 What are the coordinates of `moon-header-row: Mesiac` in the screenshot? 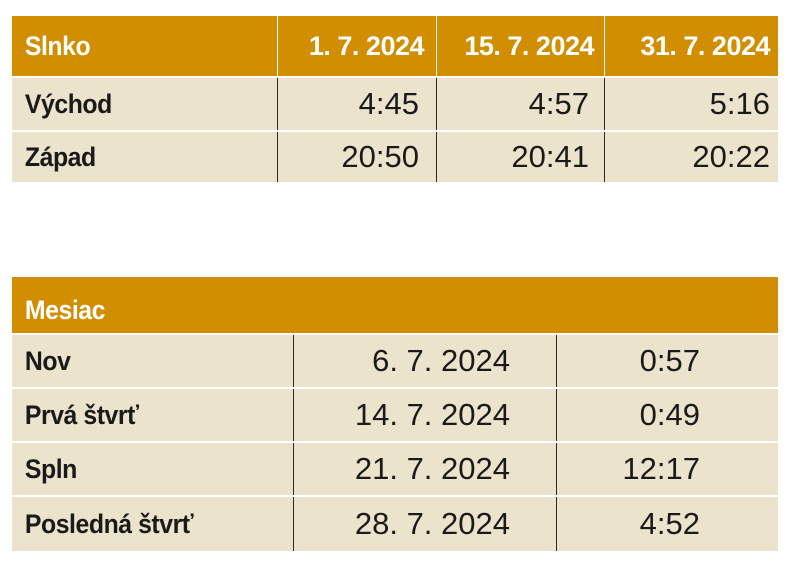 It's located at (395, 305).